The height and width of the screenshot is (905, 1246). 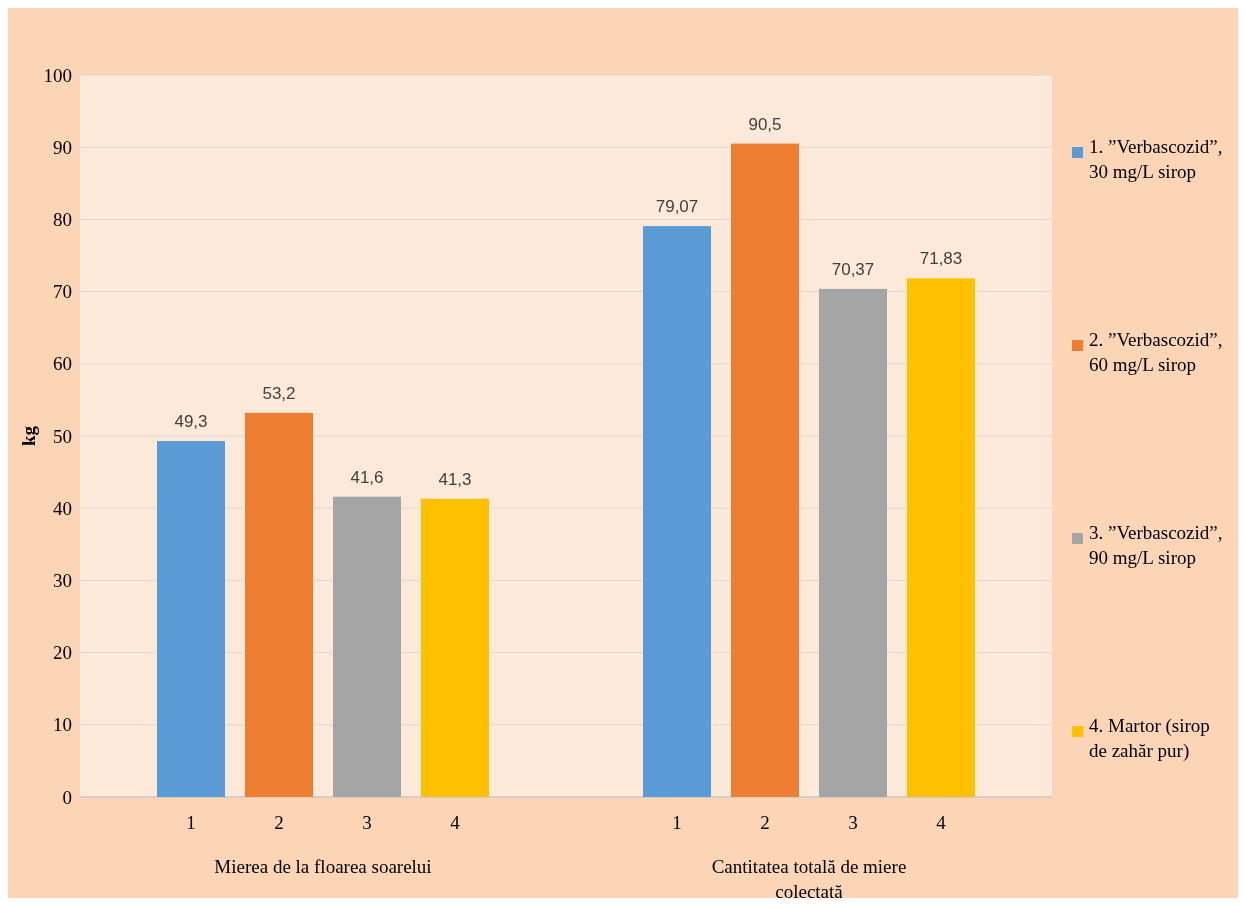 What do you see at coordinates (279, 393) in the screenshot?
I see `data-label: 53,2` at bounding box center [279, 393].